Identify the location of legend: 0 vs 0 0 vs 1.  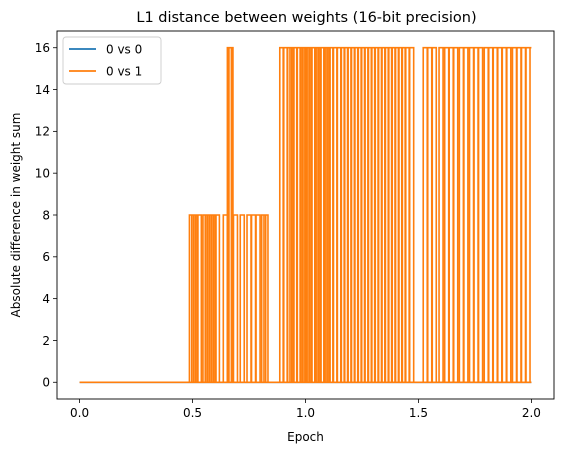
(112, 60).